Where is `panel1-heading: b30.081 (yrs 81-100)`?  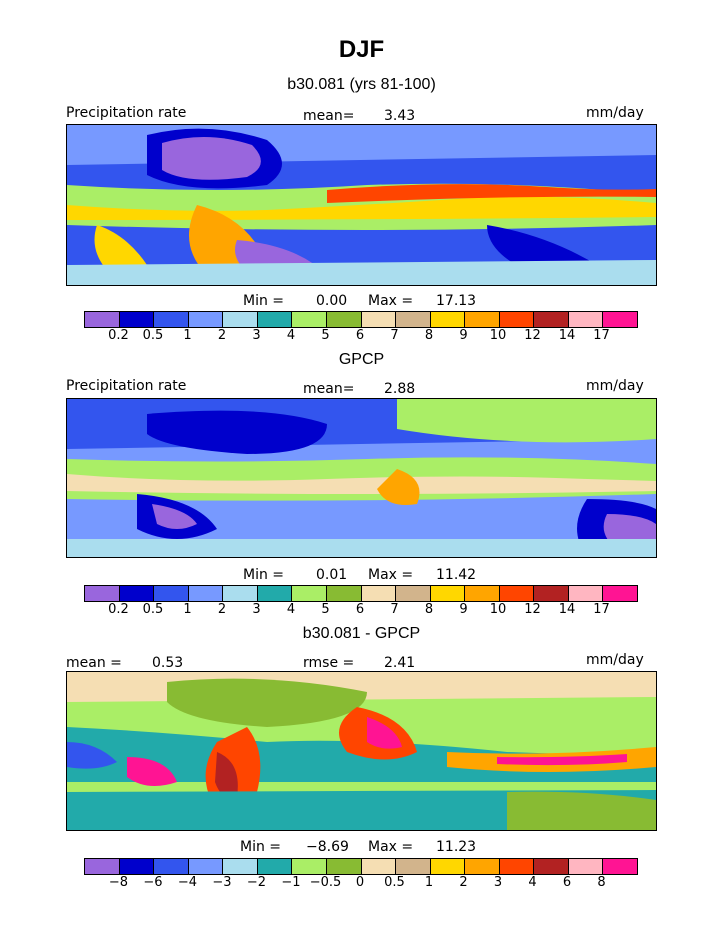
panel1-heading: b30.081 (yrs 81-100) is located at coordinates (361, 84).